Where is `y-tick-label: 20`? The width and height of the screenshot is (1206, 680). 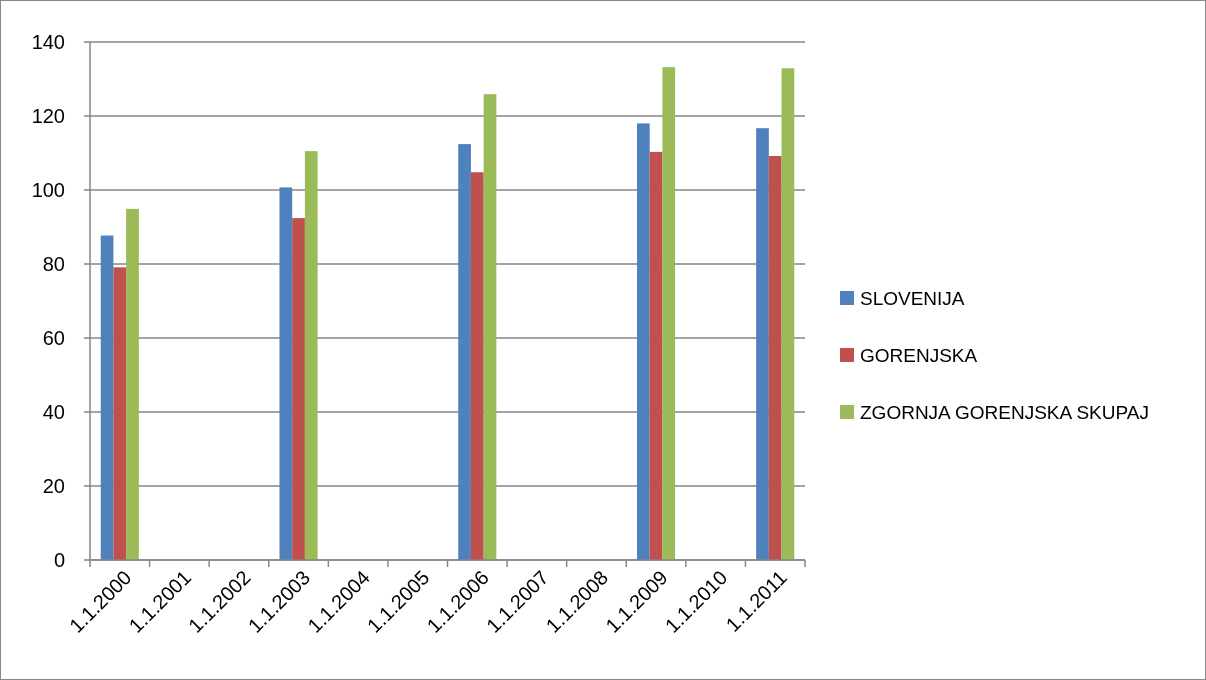 y-tick-label: 20 is located at coordinates (53, 486).